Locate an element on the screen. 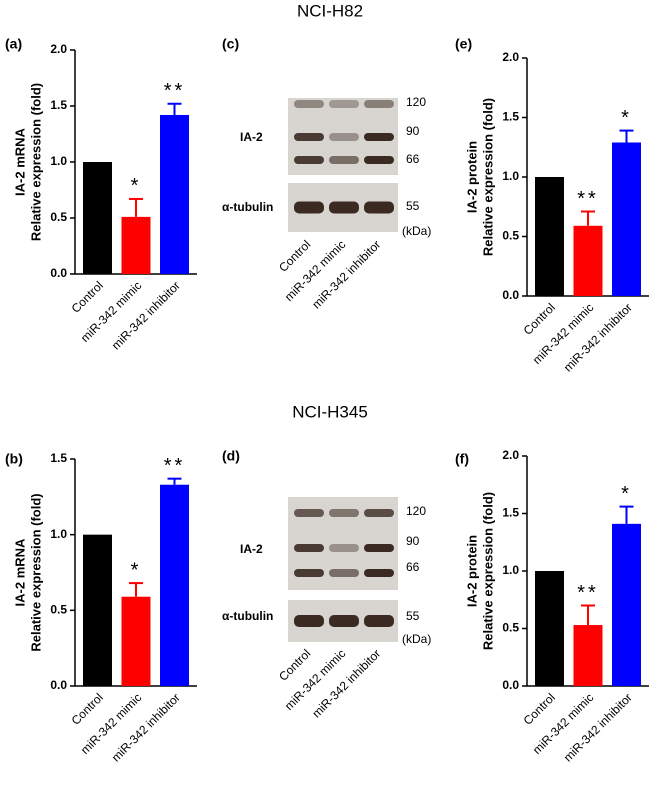 This screenshot has width=661, height=788. panel-label: (d) is located at coordinates (231, 456).